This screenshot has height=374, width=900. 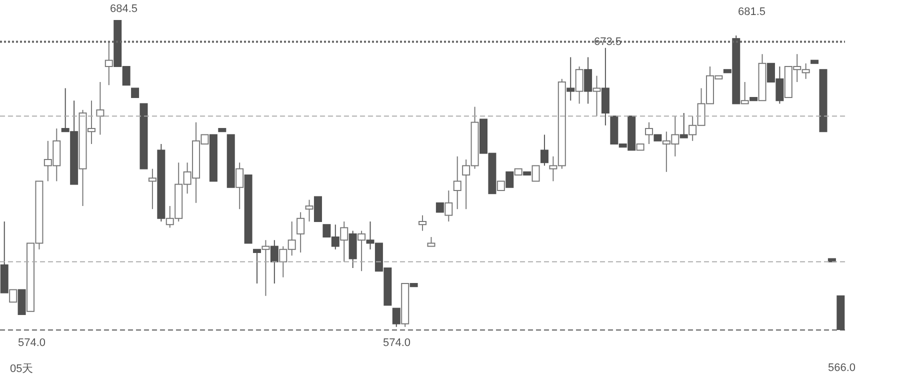 I want to click on text: 05天, so click(x=22, y=368).